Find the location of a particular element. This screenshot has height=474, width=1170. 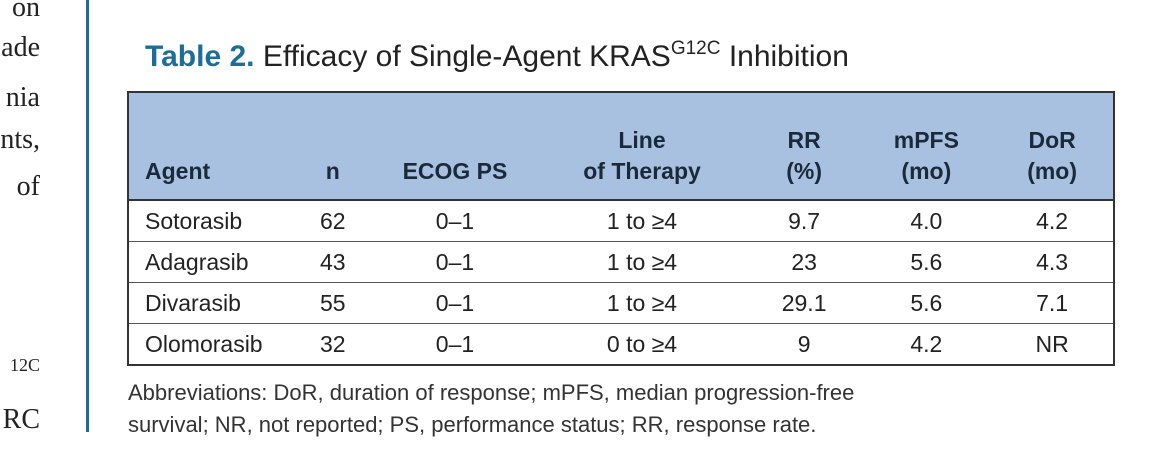

header-mpfs-line1: mPFS is located at coordinates (926, 140).